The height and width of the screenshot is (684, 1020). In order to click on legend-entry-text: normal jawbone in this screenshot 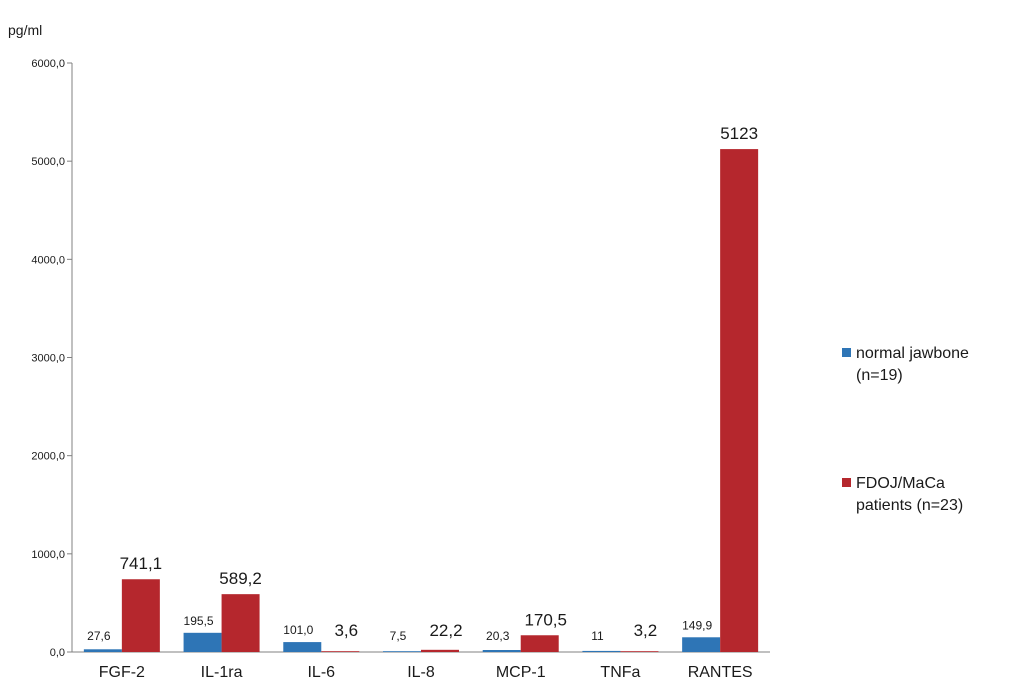, I will do `click(912, 353)`.